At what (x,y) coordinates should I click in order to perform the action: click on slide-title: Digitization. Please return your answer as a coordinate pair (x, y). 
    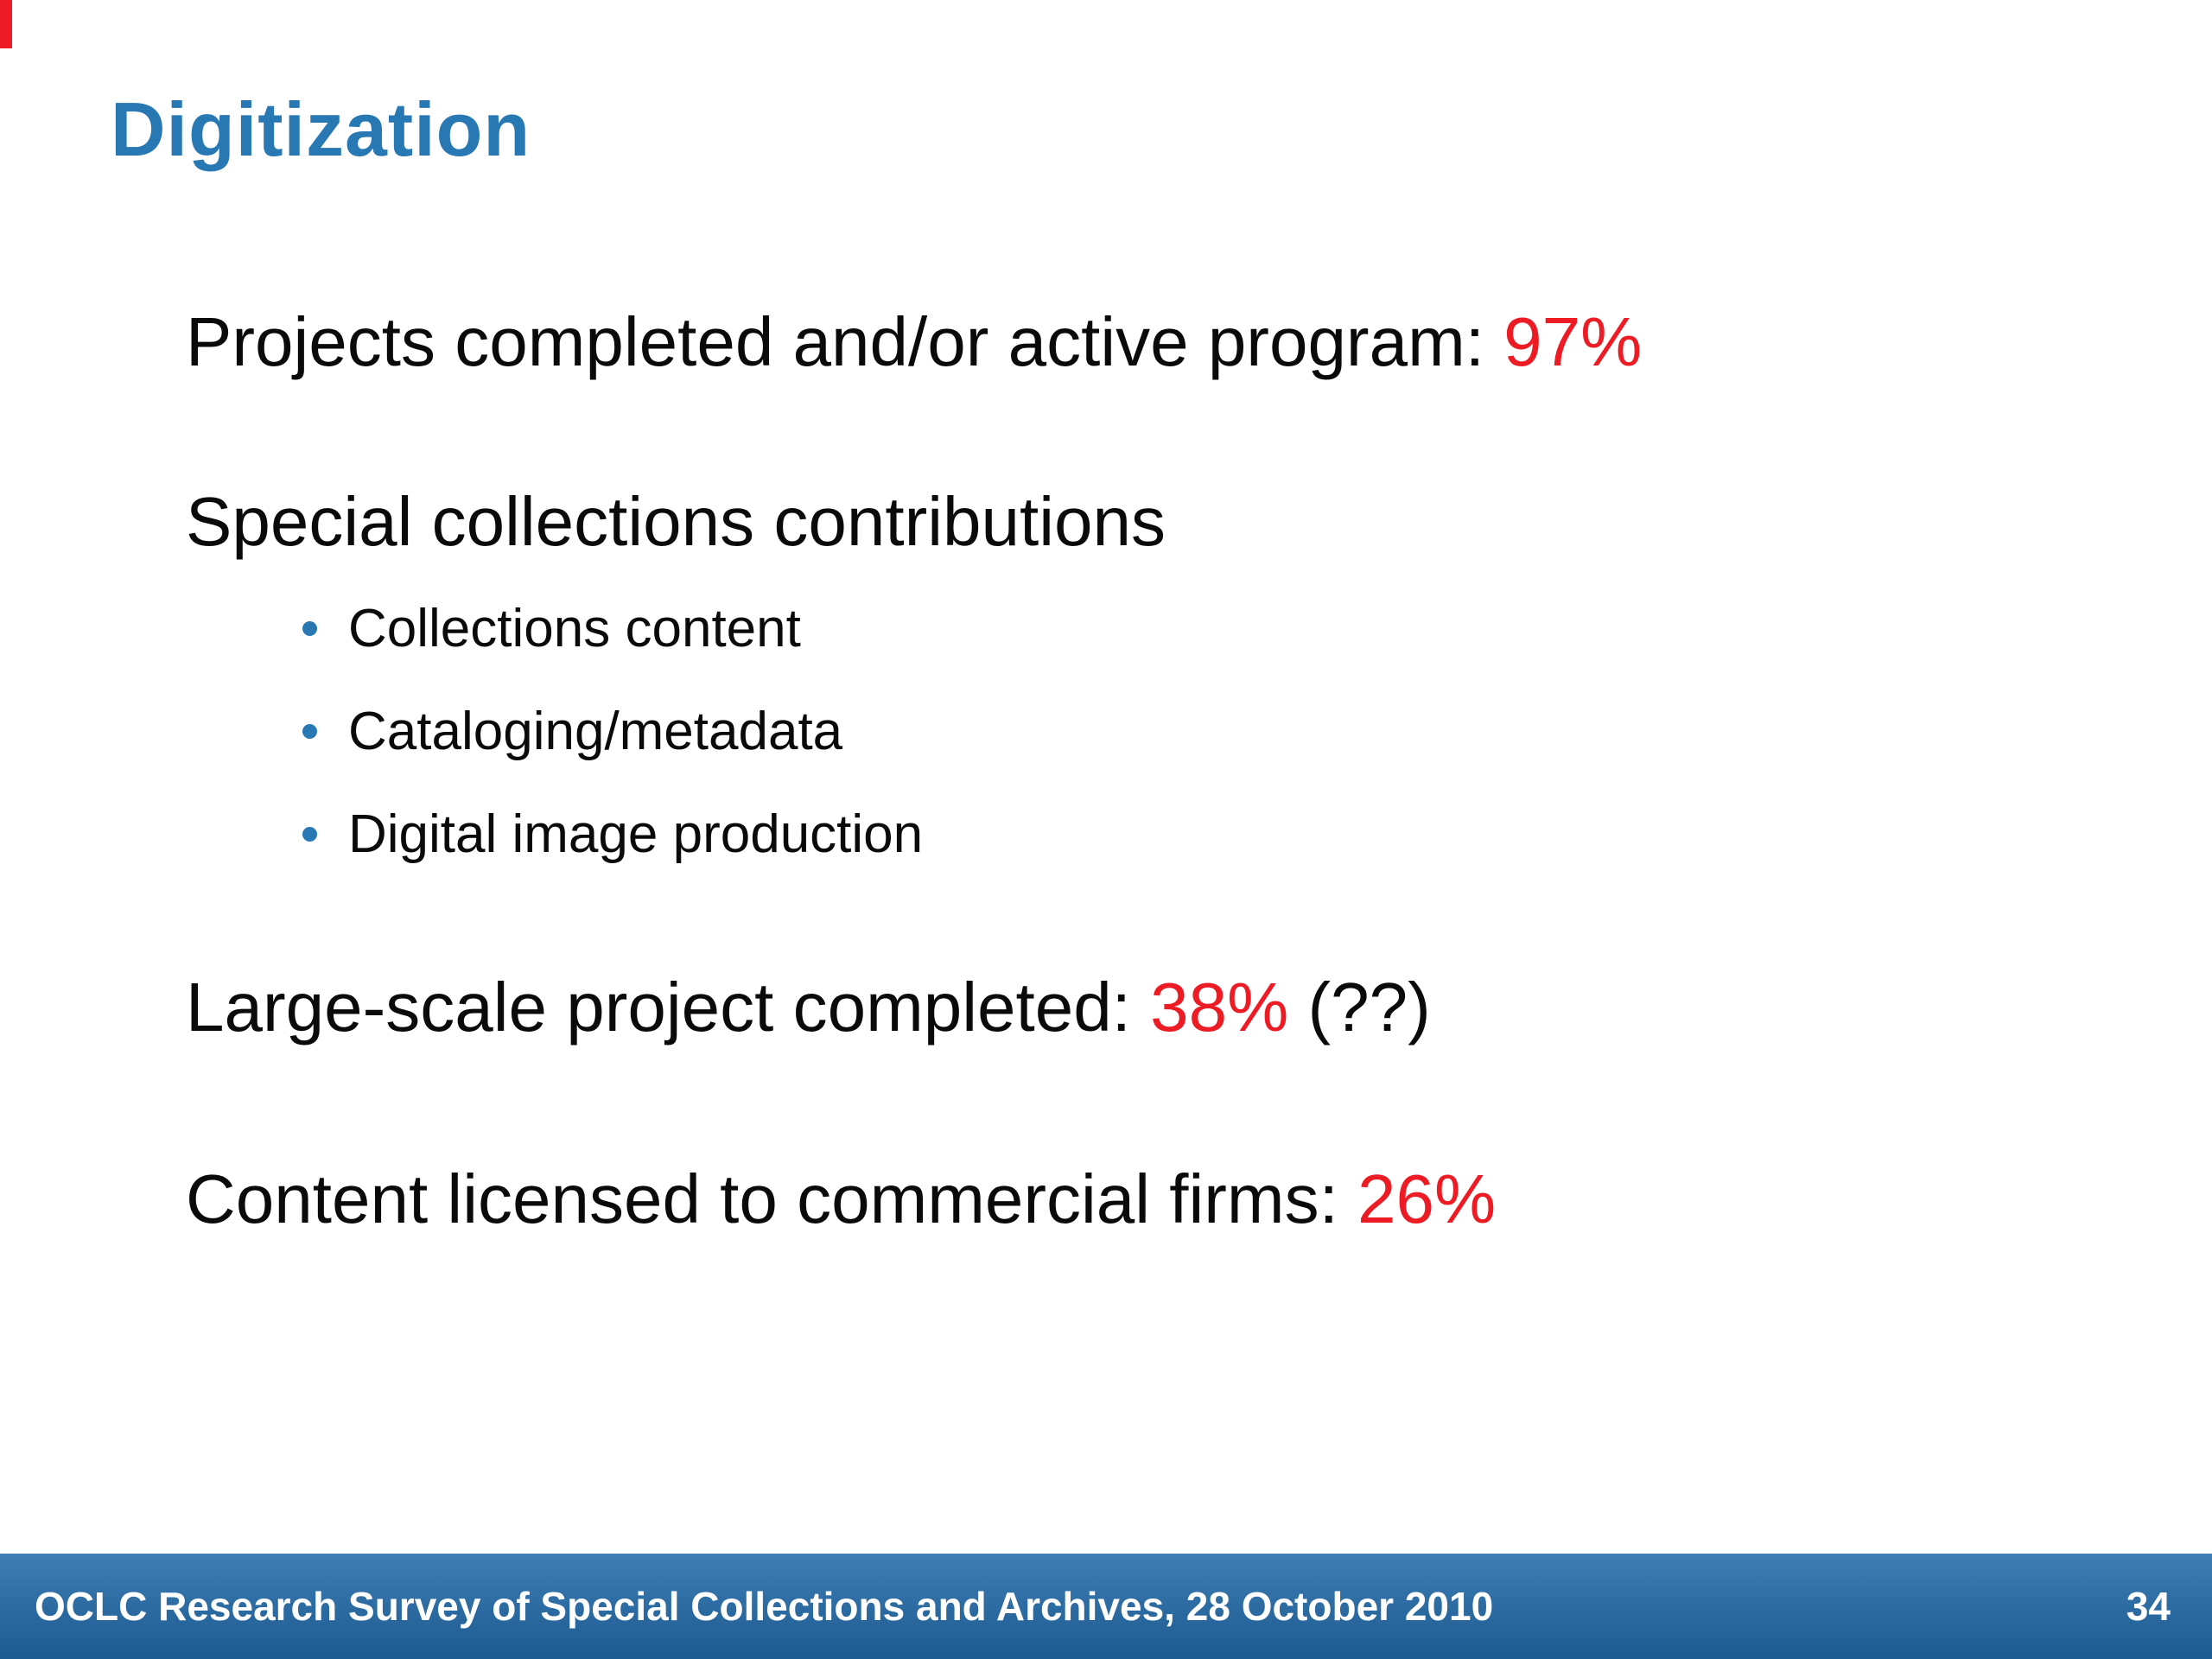
    Looking at the image, I should click on (321, 129).